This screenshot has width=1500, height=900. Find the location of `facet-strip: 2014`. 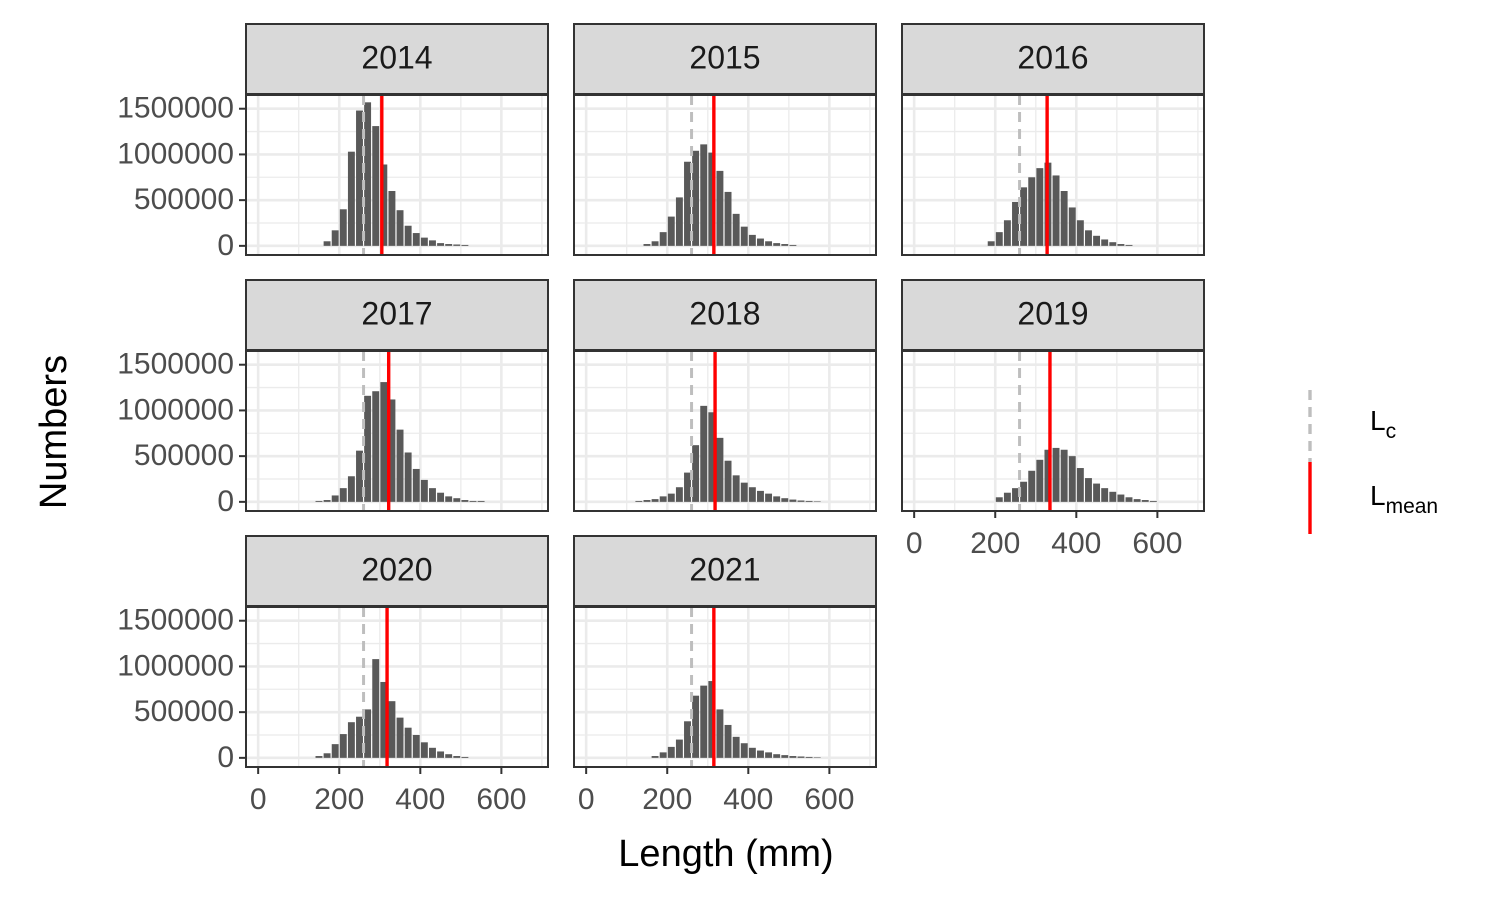

facet-strip: 2014 is located at coordinates (397, 59).